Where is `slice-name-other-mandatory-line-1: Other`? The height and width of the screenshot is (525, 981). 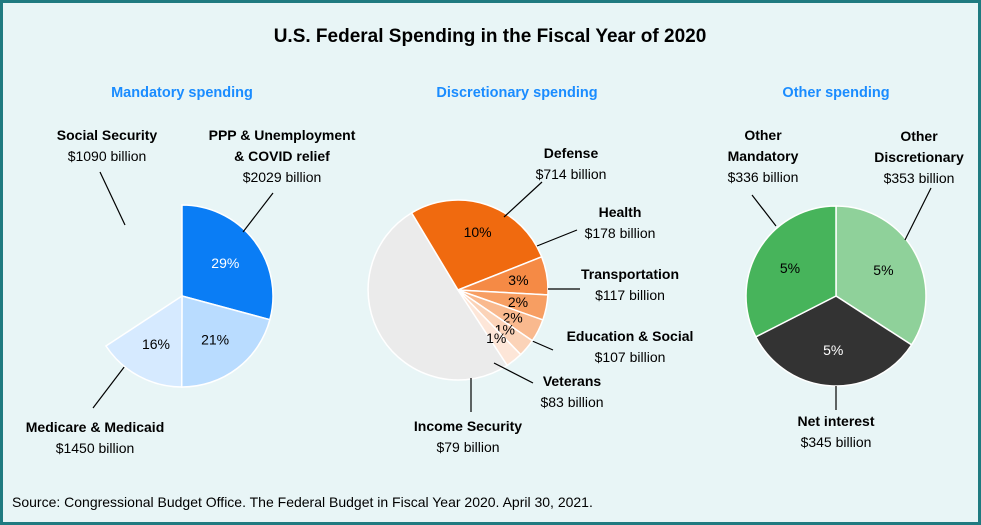 slice-name-other-mandatory-line-1: Other is located at coordinates (763, 135).